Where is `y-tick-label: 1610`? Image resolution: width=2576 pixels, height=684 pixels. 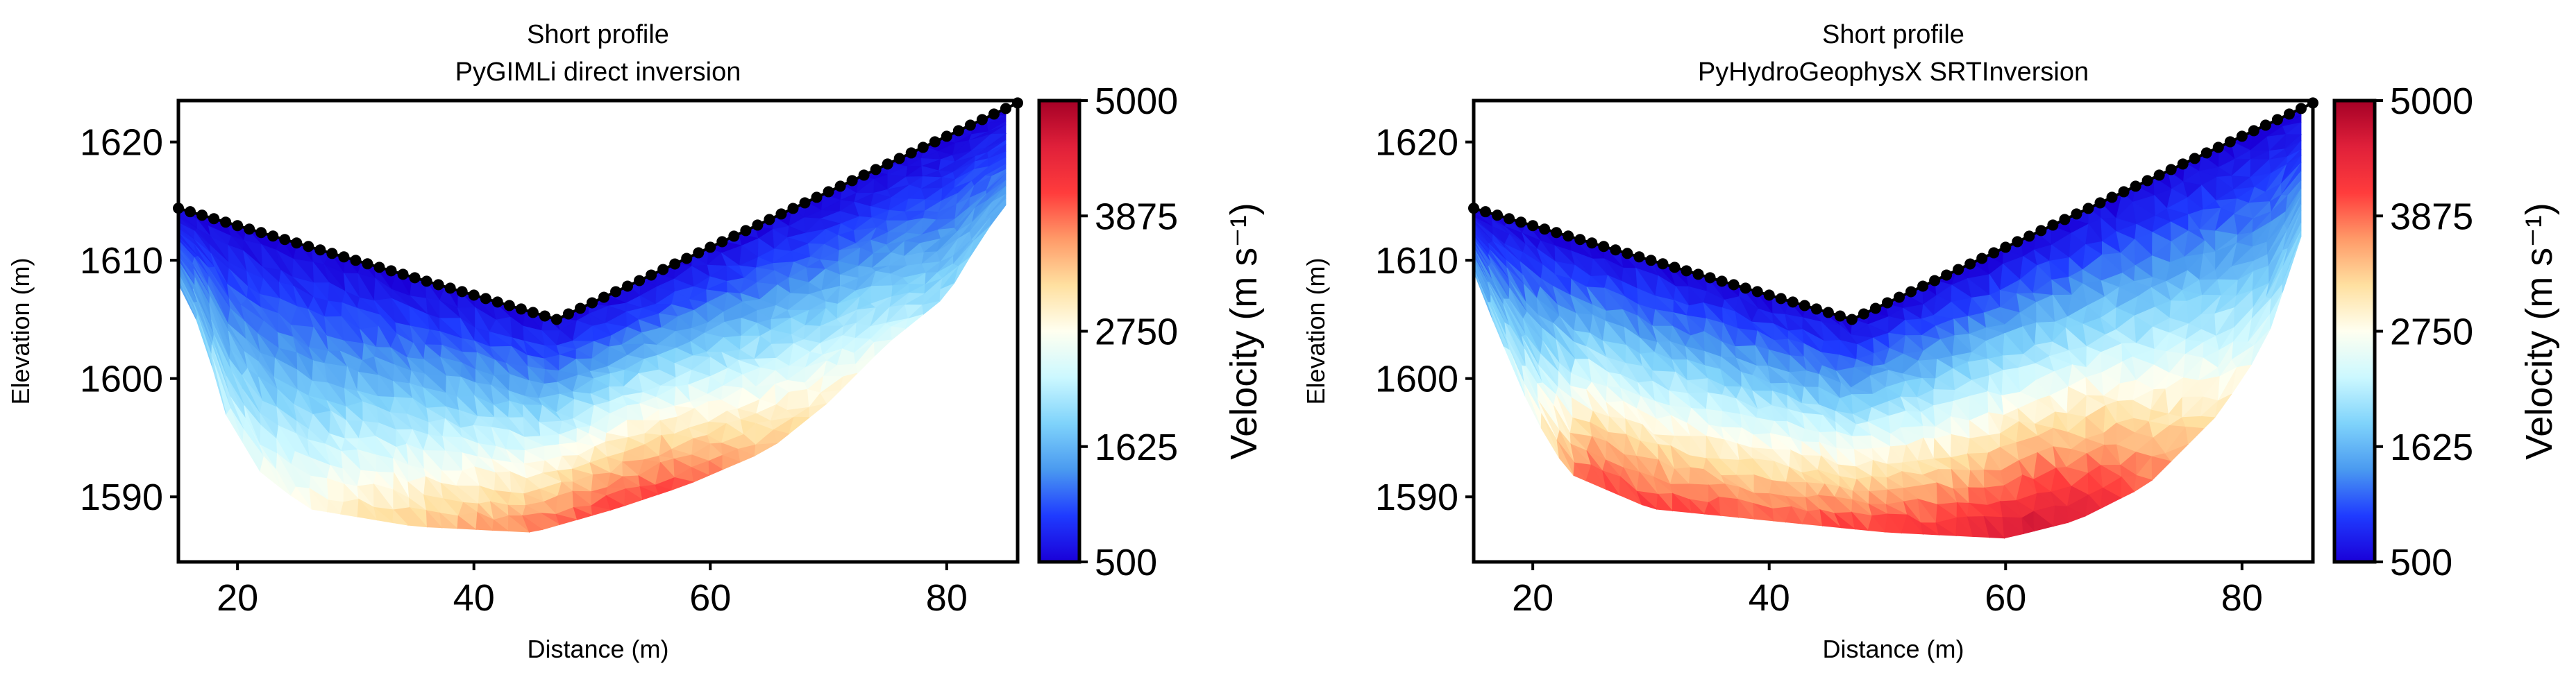
y-tick-label: 1610 is located at coordinates (121, 261).